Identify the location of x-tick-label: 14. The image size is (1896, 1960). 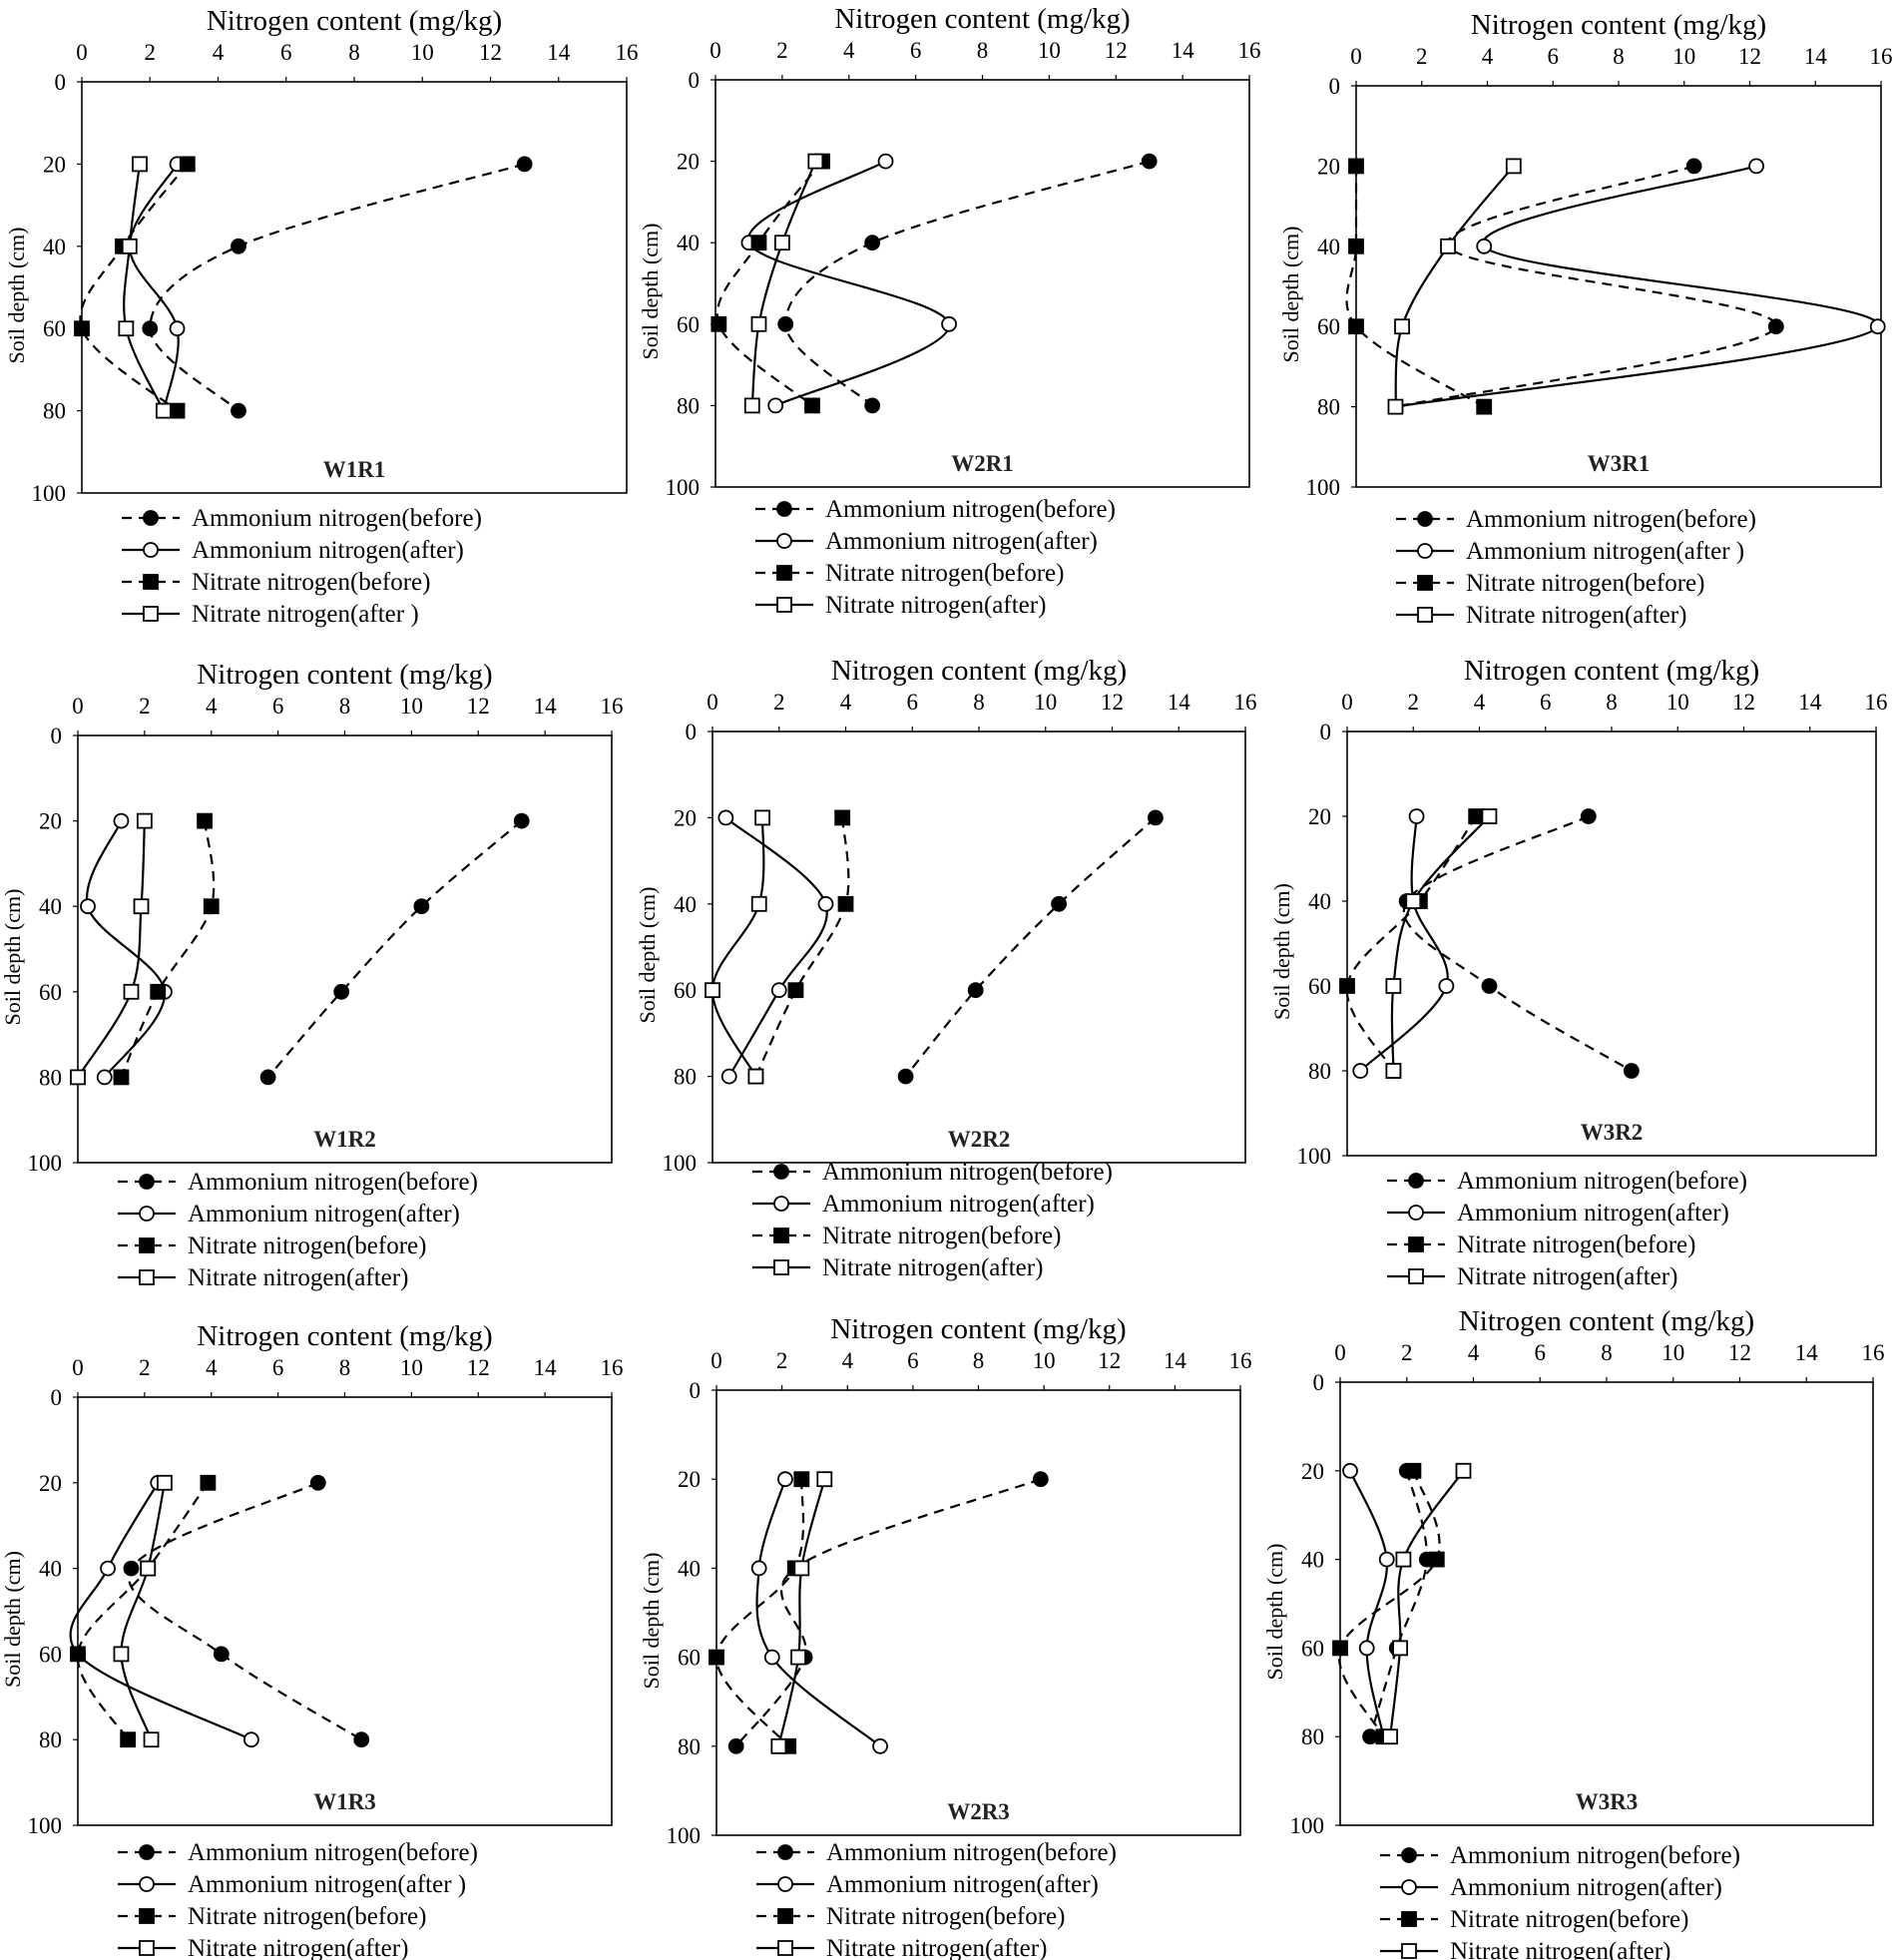
(559, 52).